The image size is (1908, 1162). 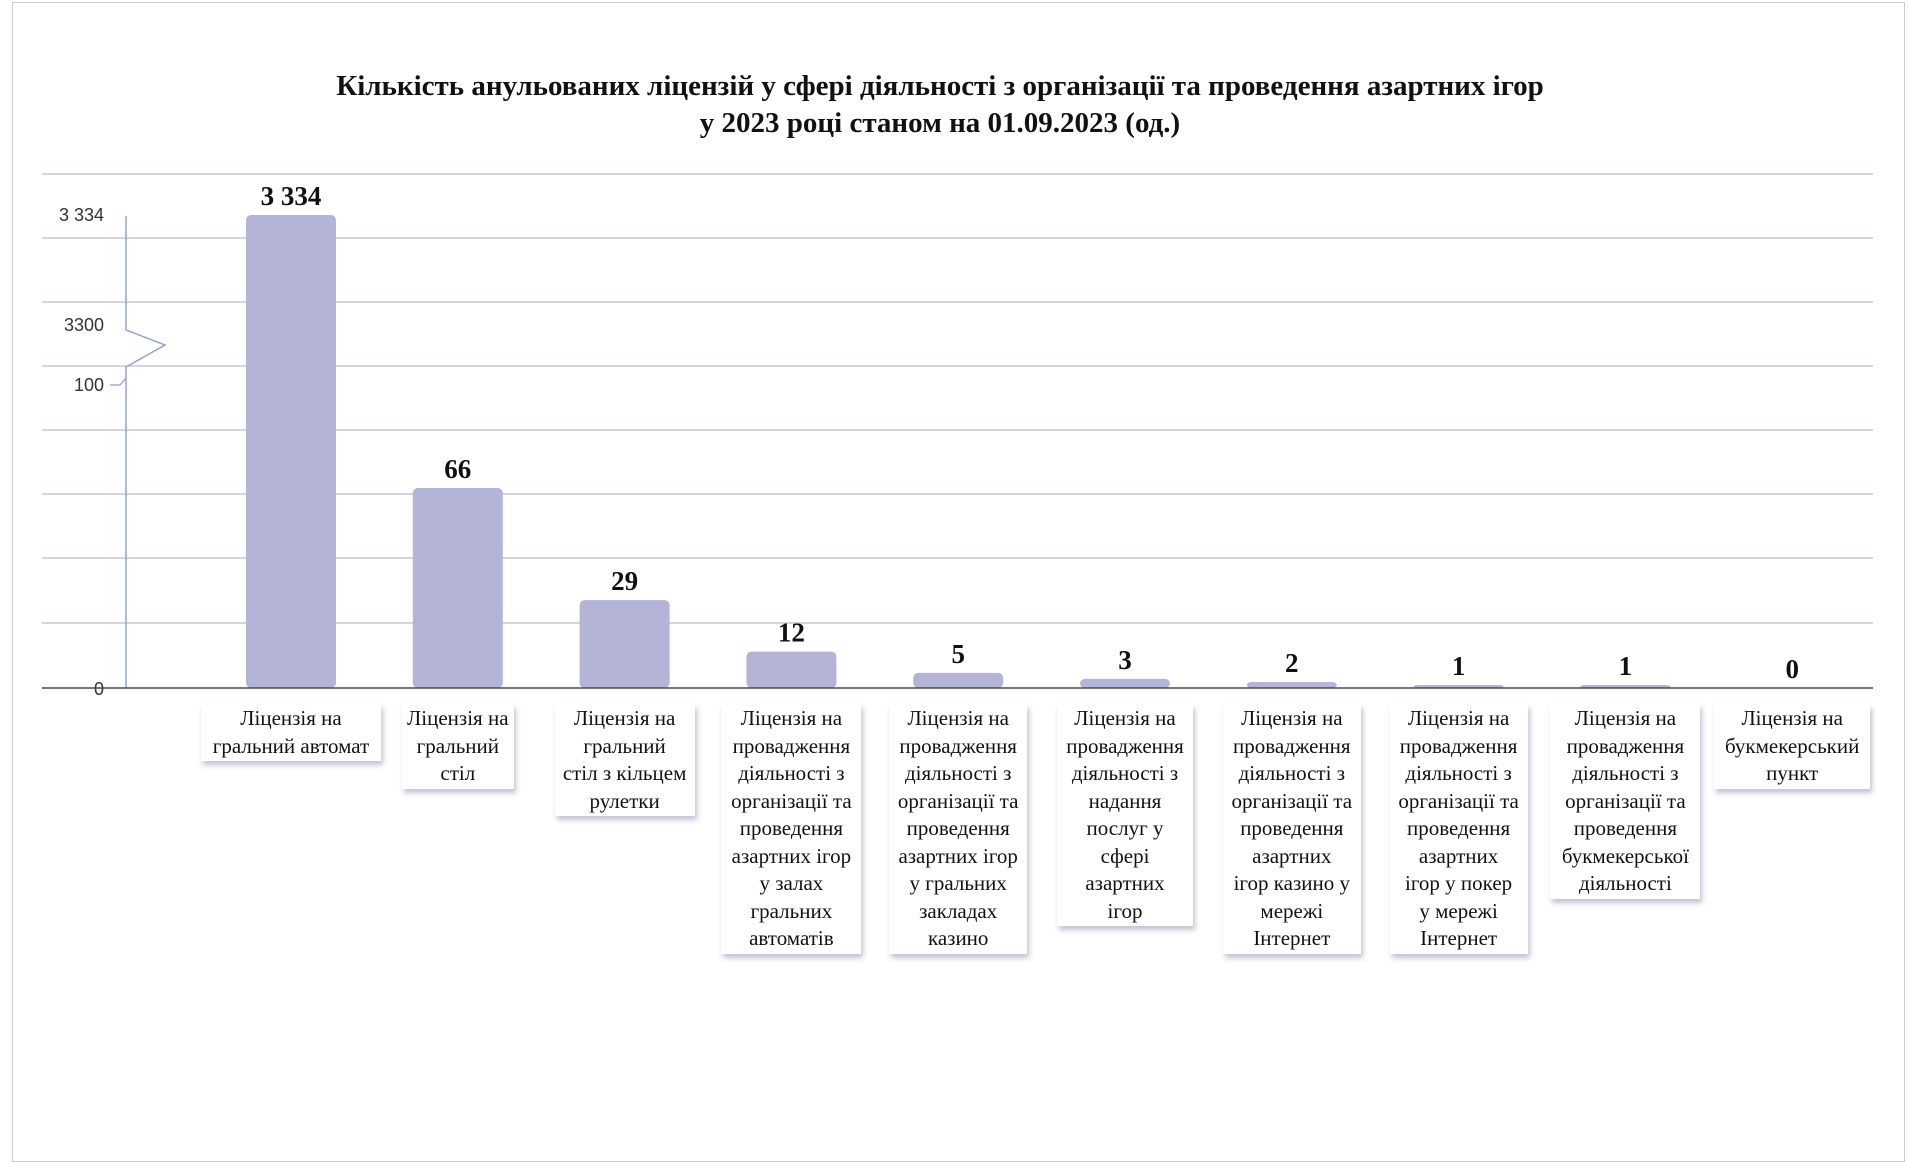 What do you see at coordinates (1292, 910) in the screenshot?
I see `category-label-line: мережі` at bounding box center [1292, 910].